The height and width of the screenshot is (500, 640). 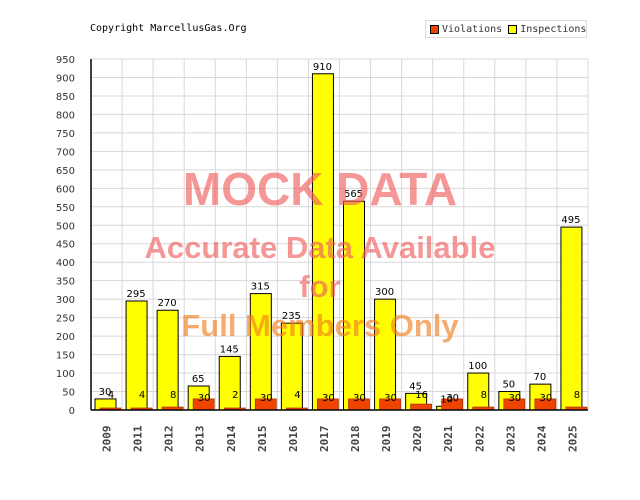 What do you see at coordinates (472, 29) in the screenshot?
I see `legend-label: Violations` at bounding box center [472, 29].